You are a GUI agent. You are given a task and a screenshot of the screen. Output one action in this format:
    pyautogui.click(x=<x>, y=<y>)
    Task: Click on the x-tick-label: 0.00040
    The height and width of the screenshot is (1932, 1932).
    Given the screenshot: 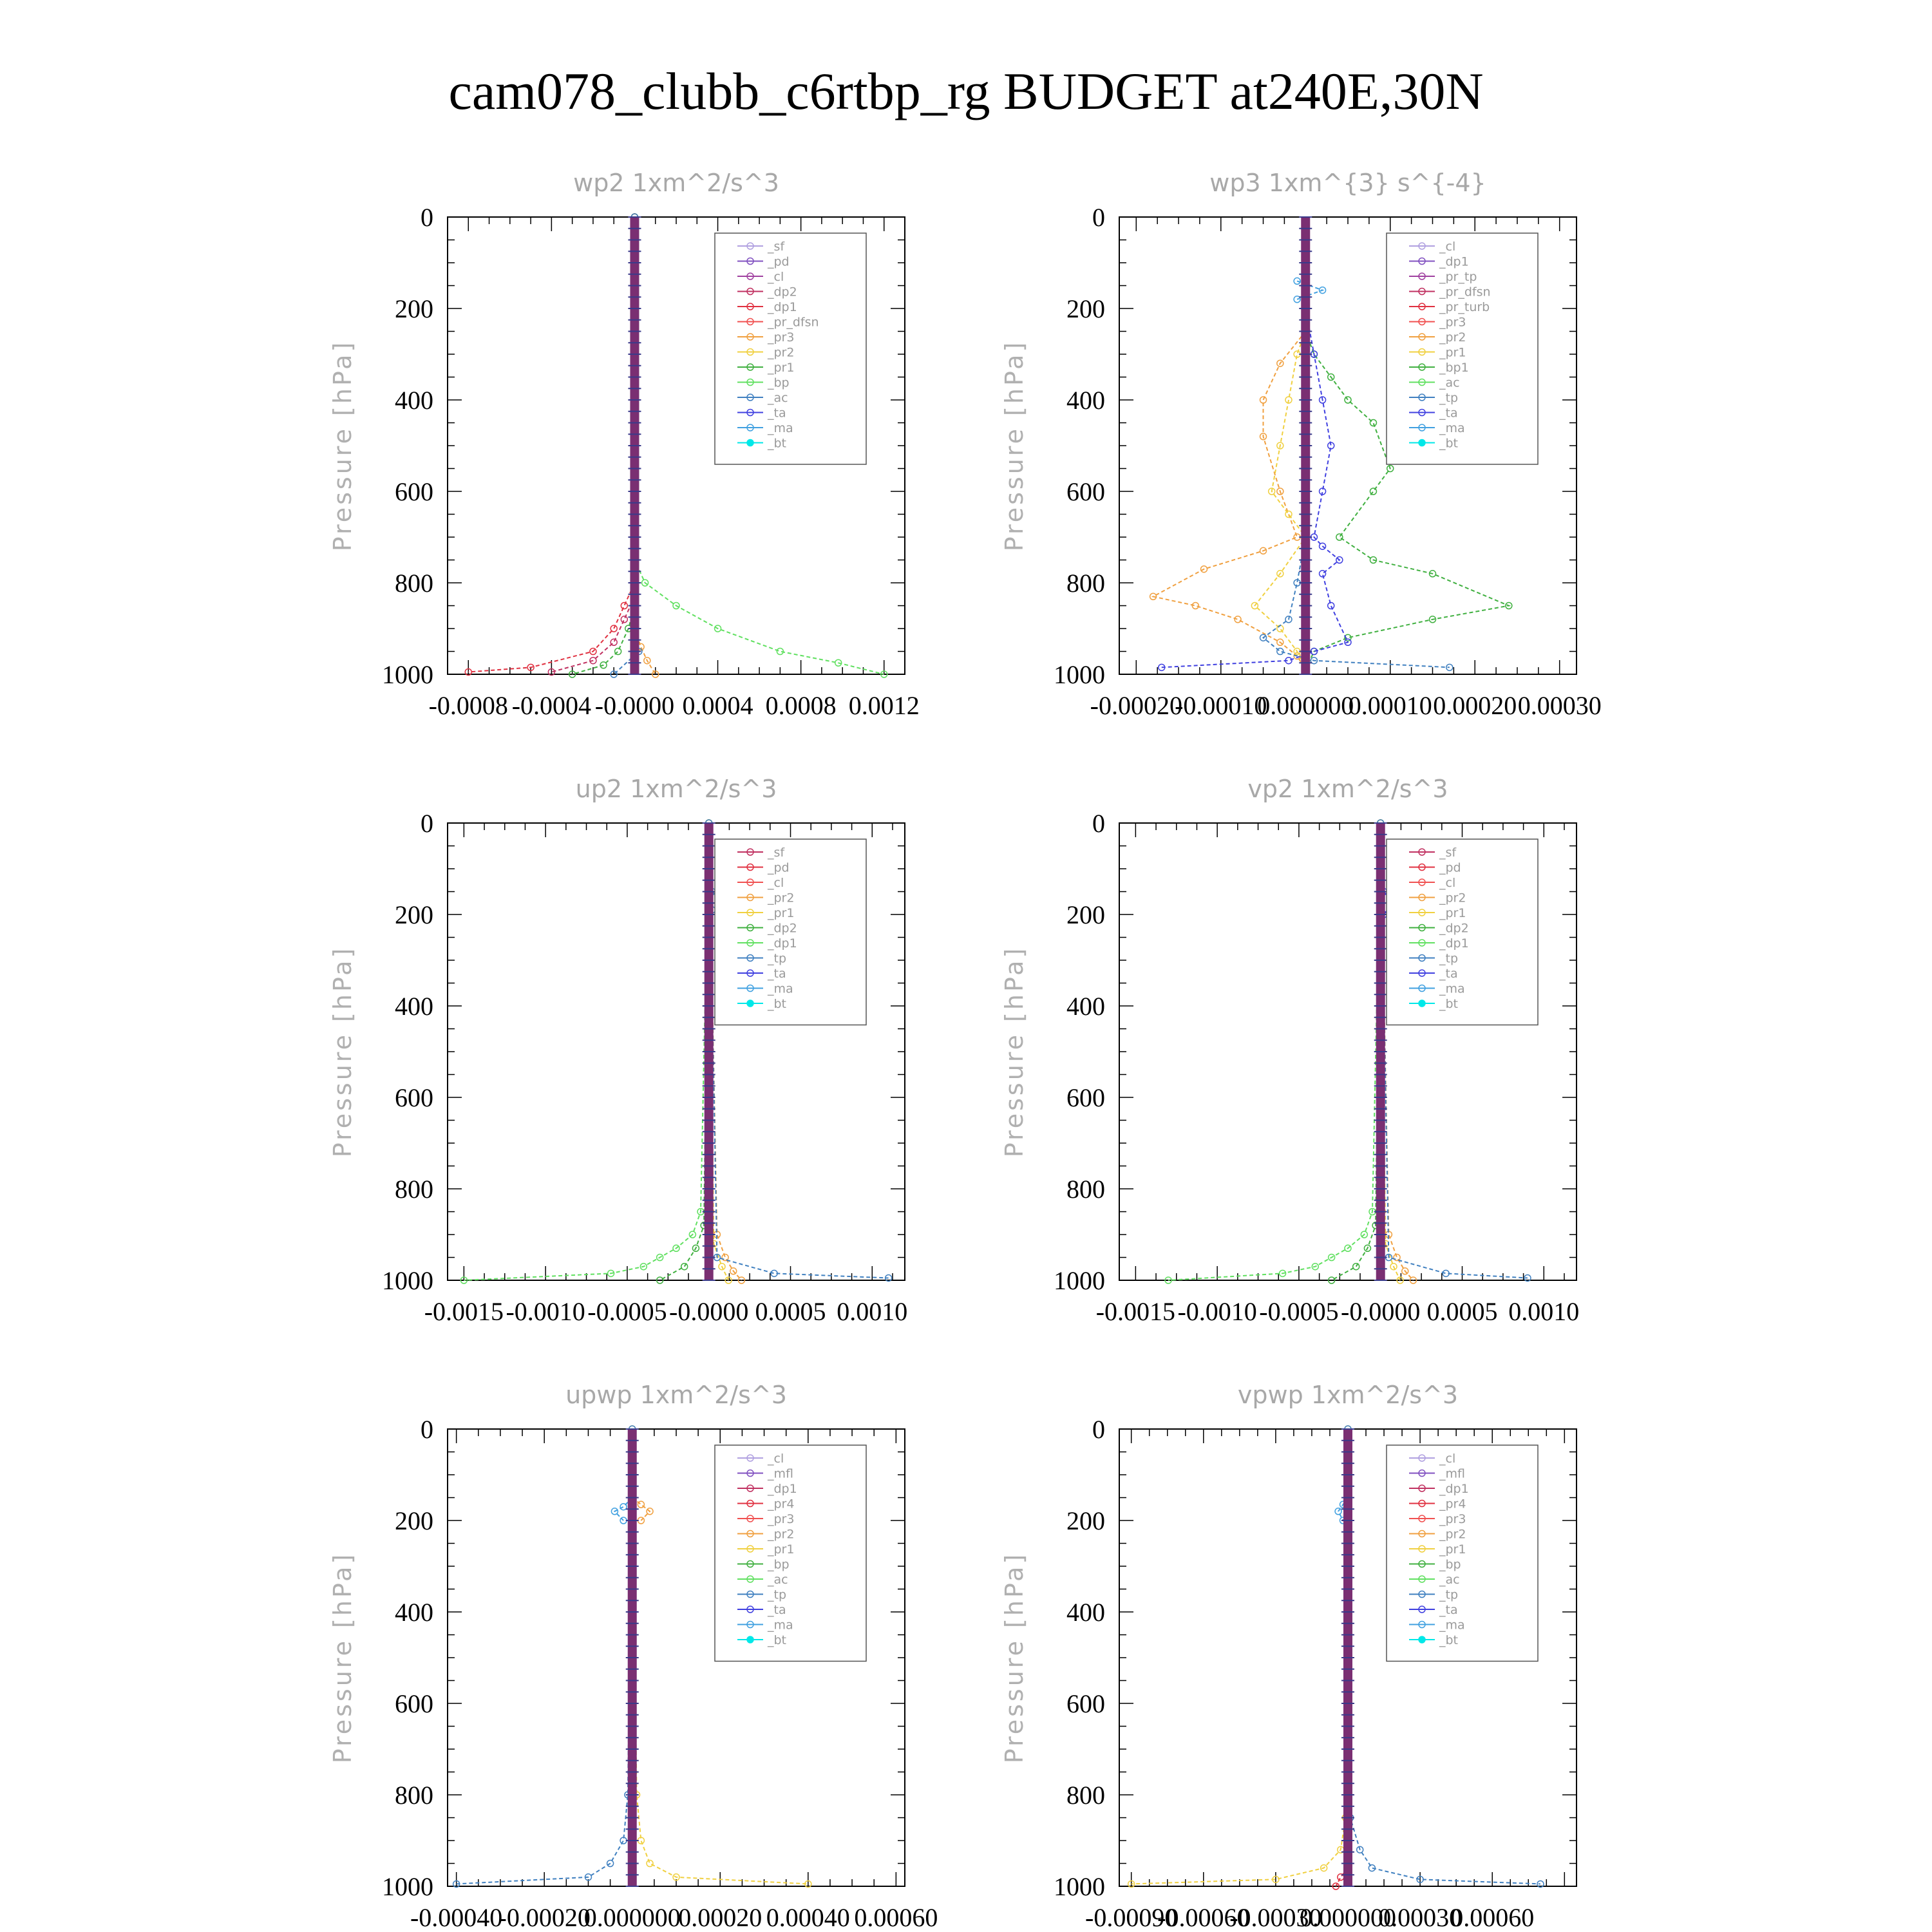 What is the action you would take?
    pyautogui.click(x=808, y=1917)
    